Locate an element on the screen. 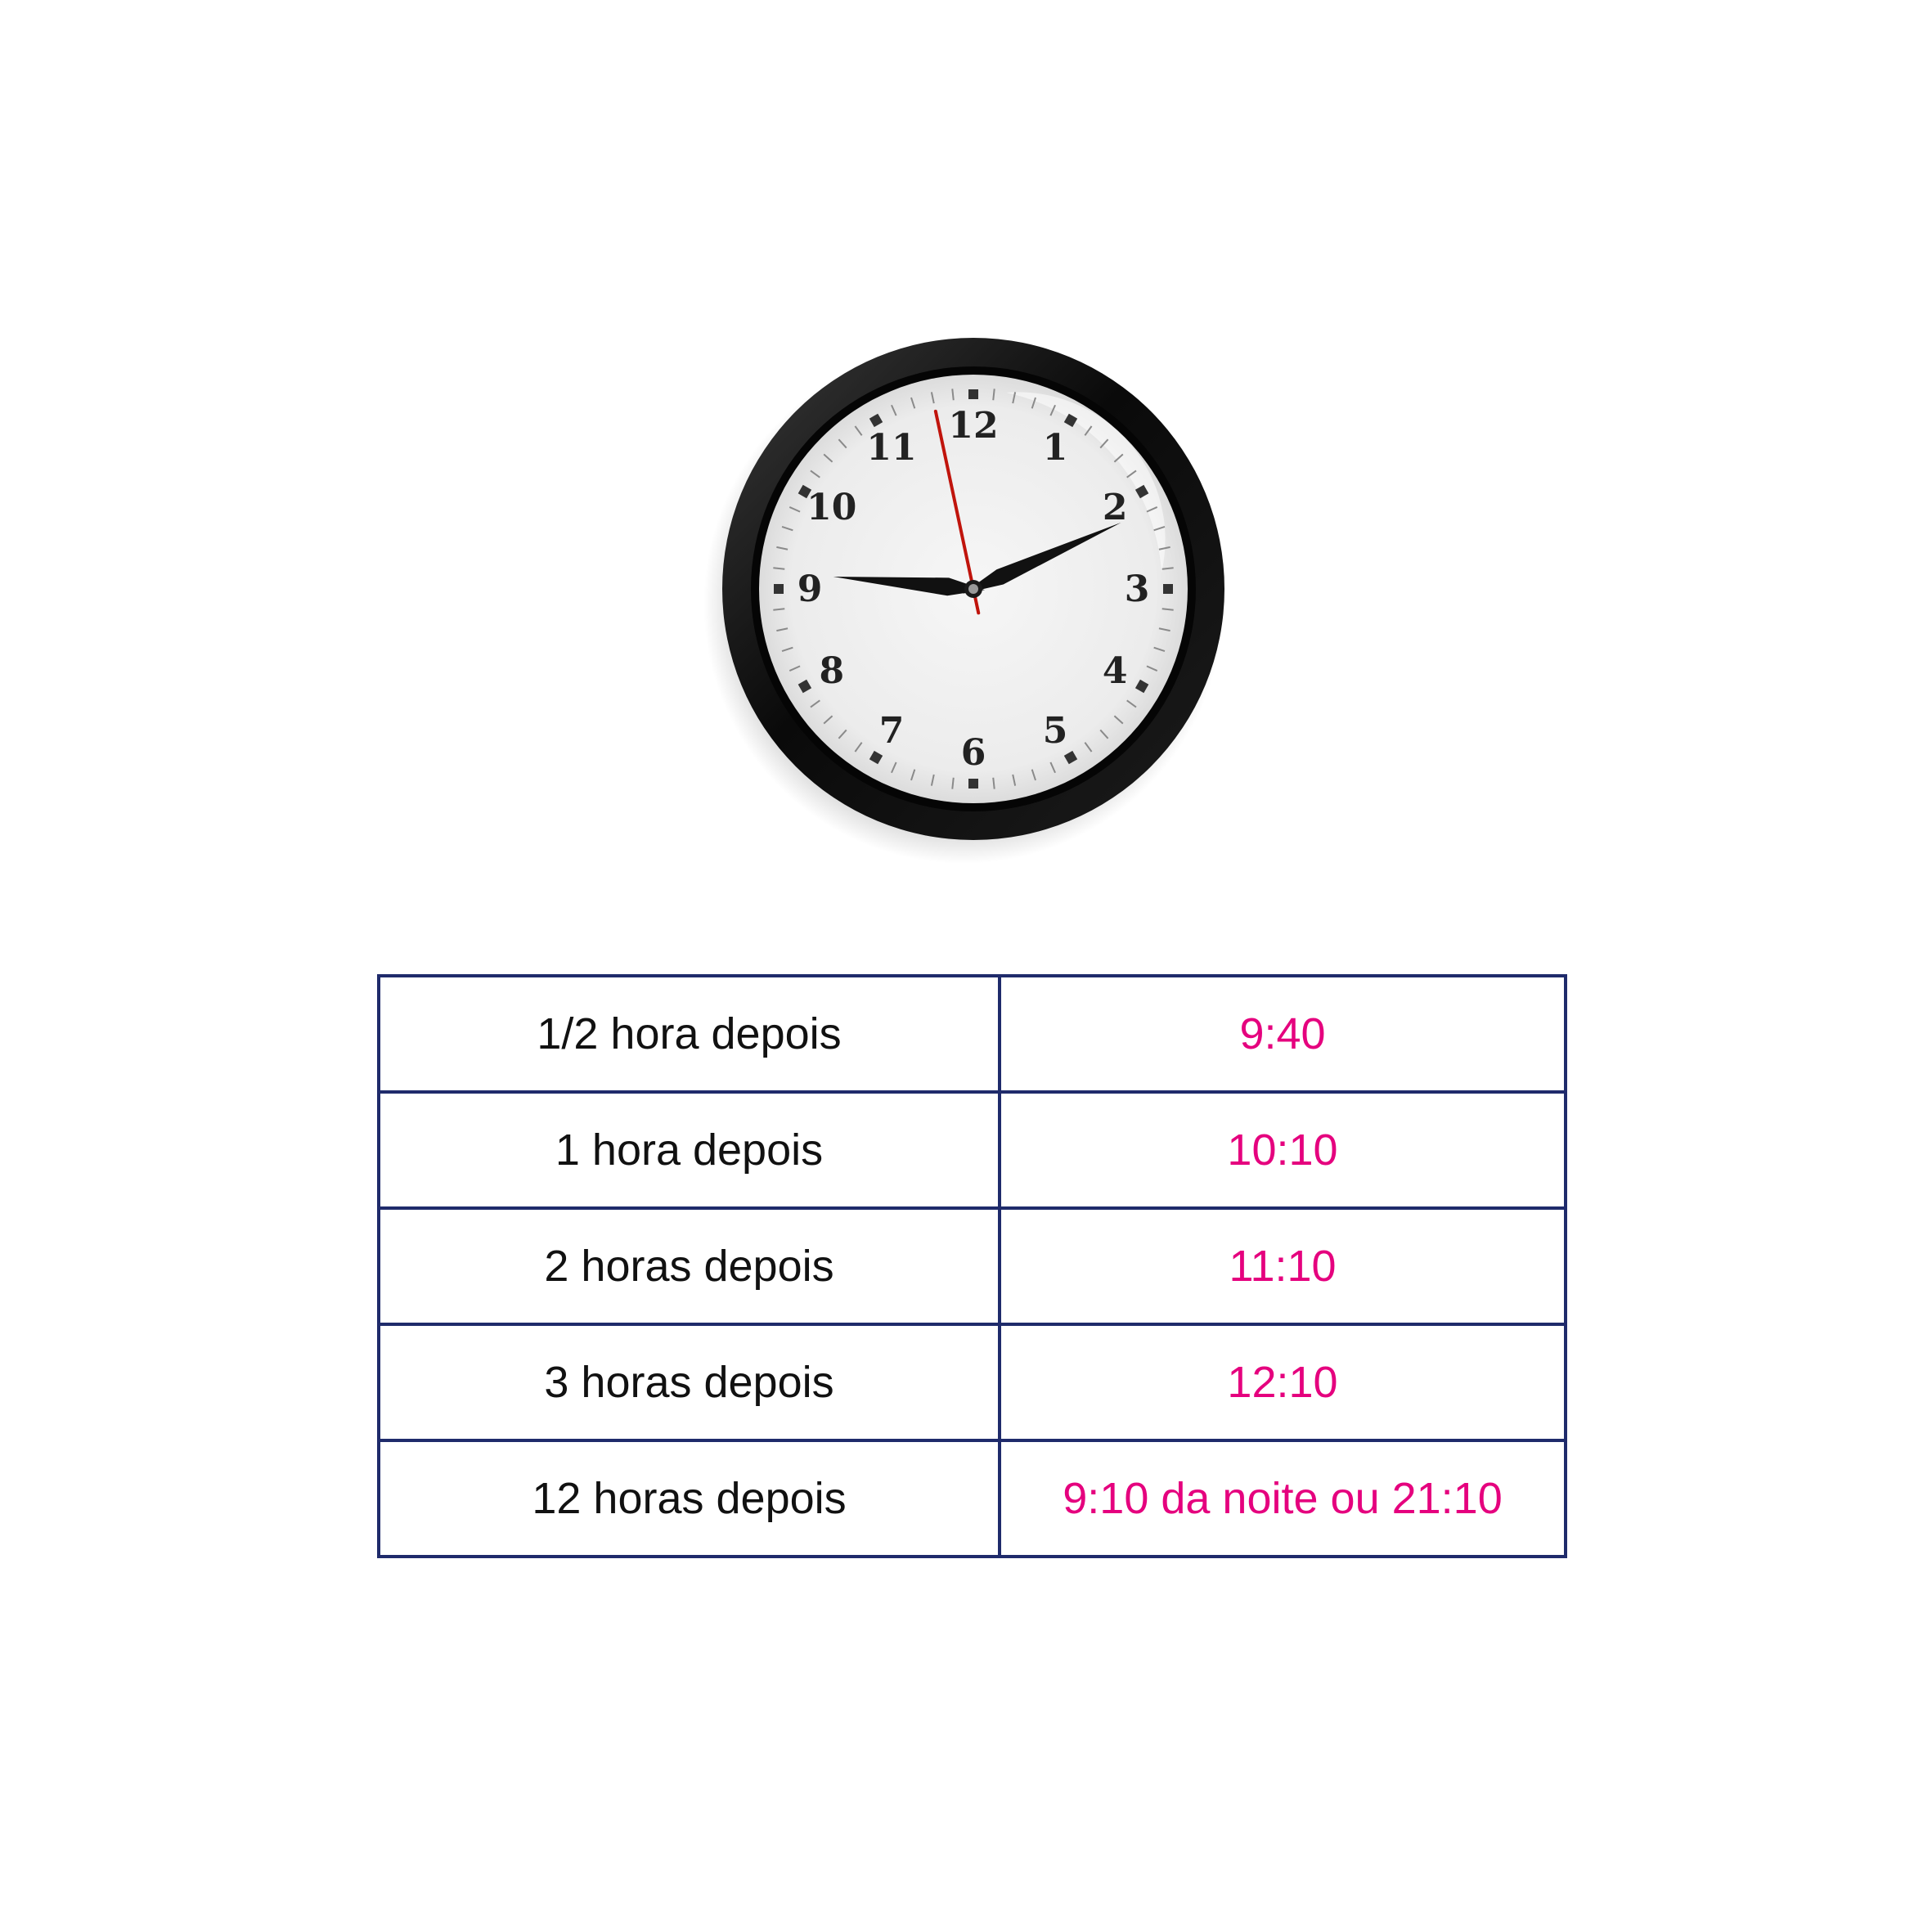  clock-numeral: 3 is located at coordinates (1137, 589).